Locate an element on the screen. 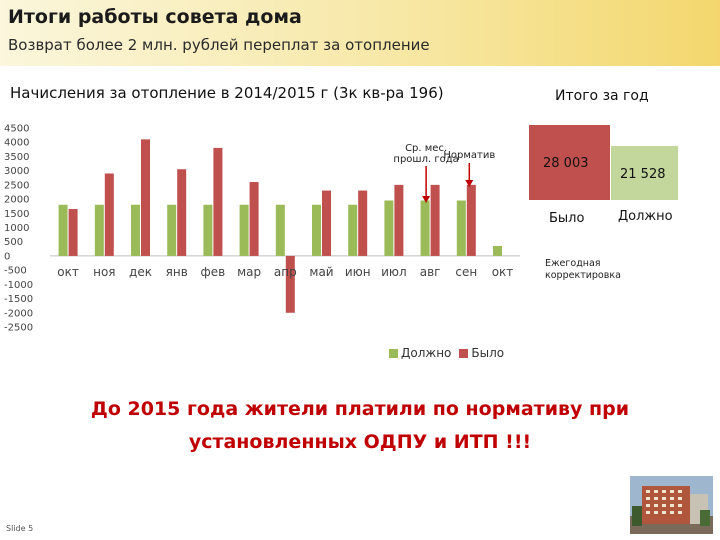  total-should-label: Должно is located at coordinates (645, 216).